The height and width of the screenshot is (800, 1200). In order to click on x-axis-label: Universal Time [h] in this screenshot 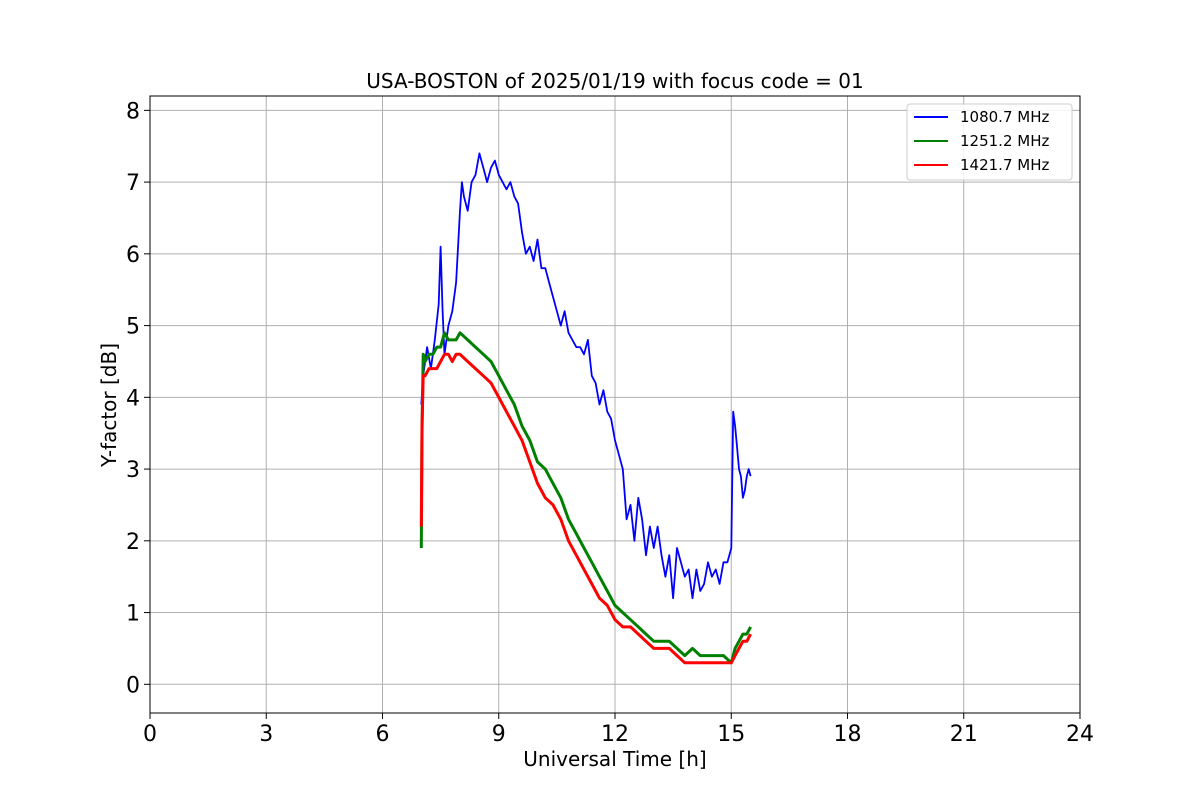, I will do `click(614, 759)`.